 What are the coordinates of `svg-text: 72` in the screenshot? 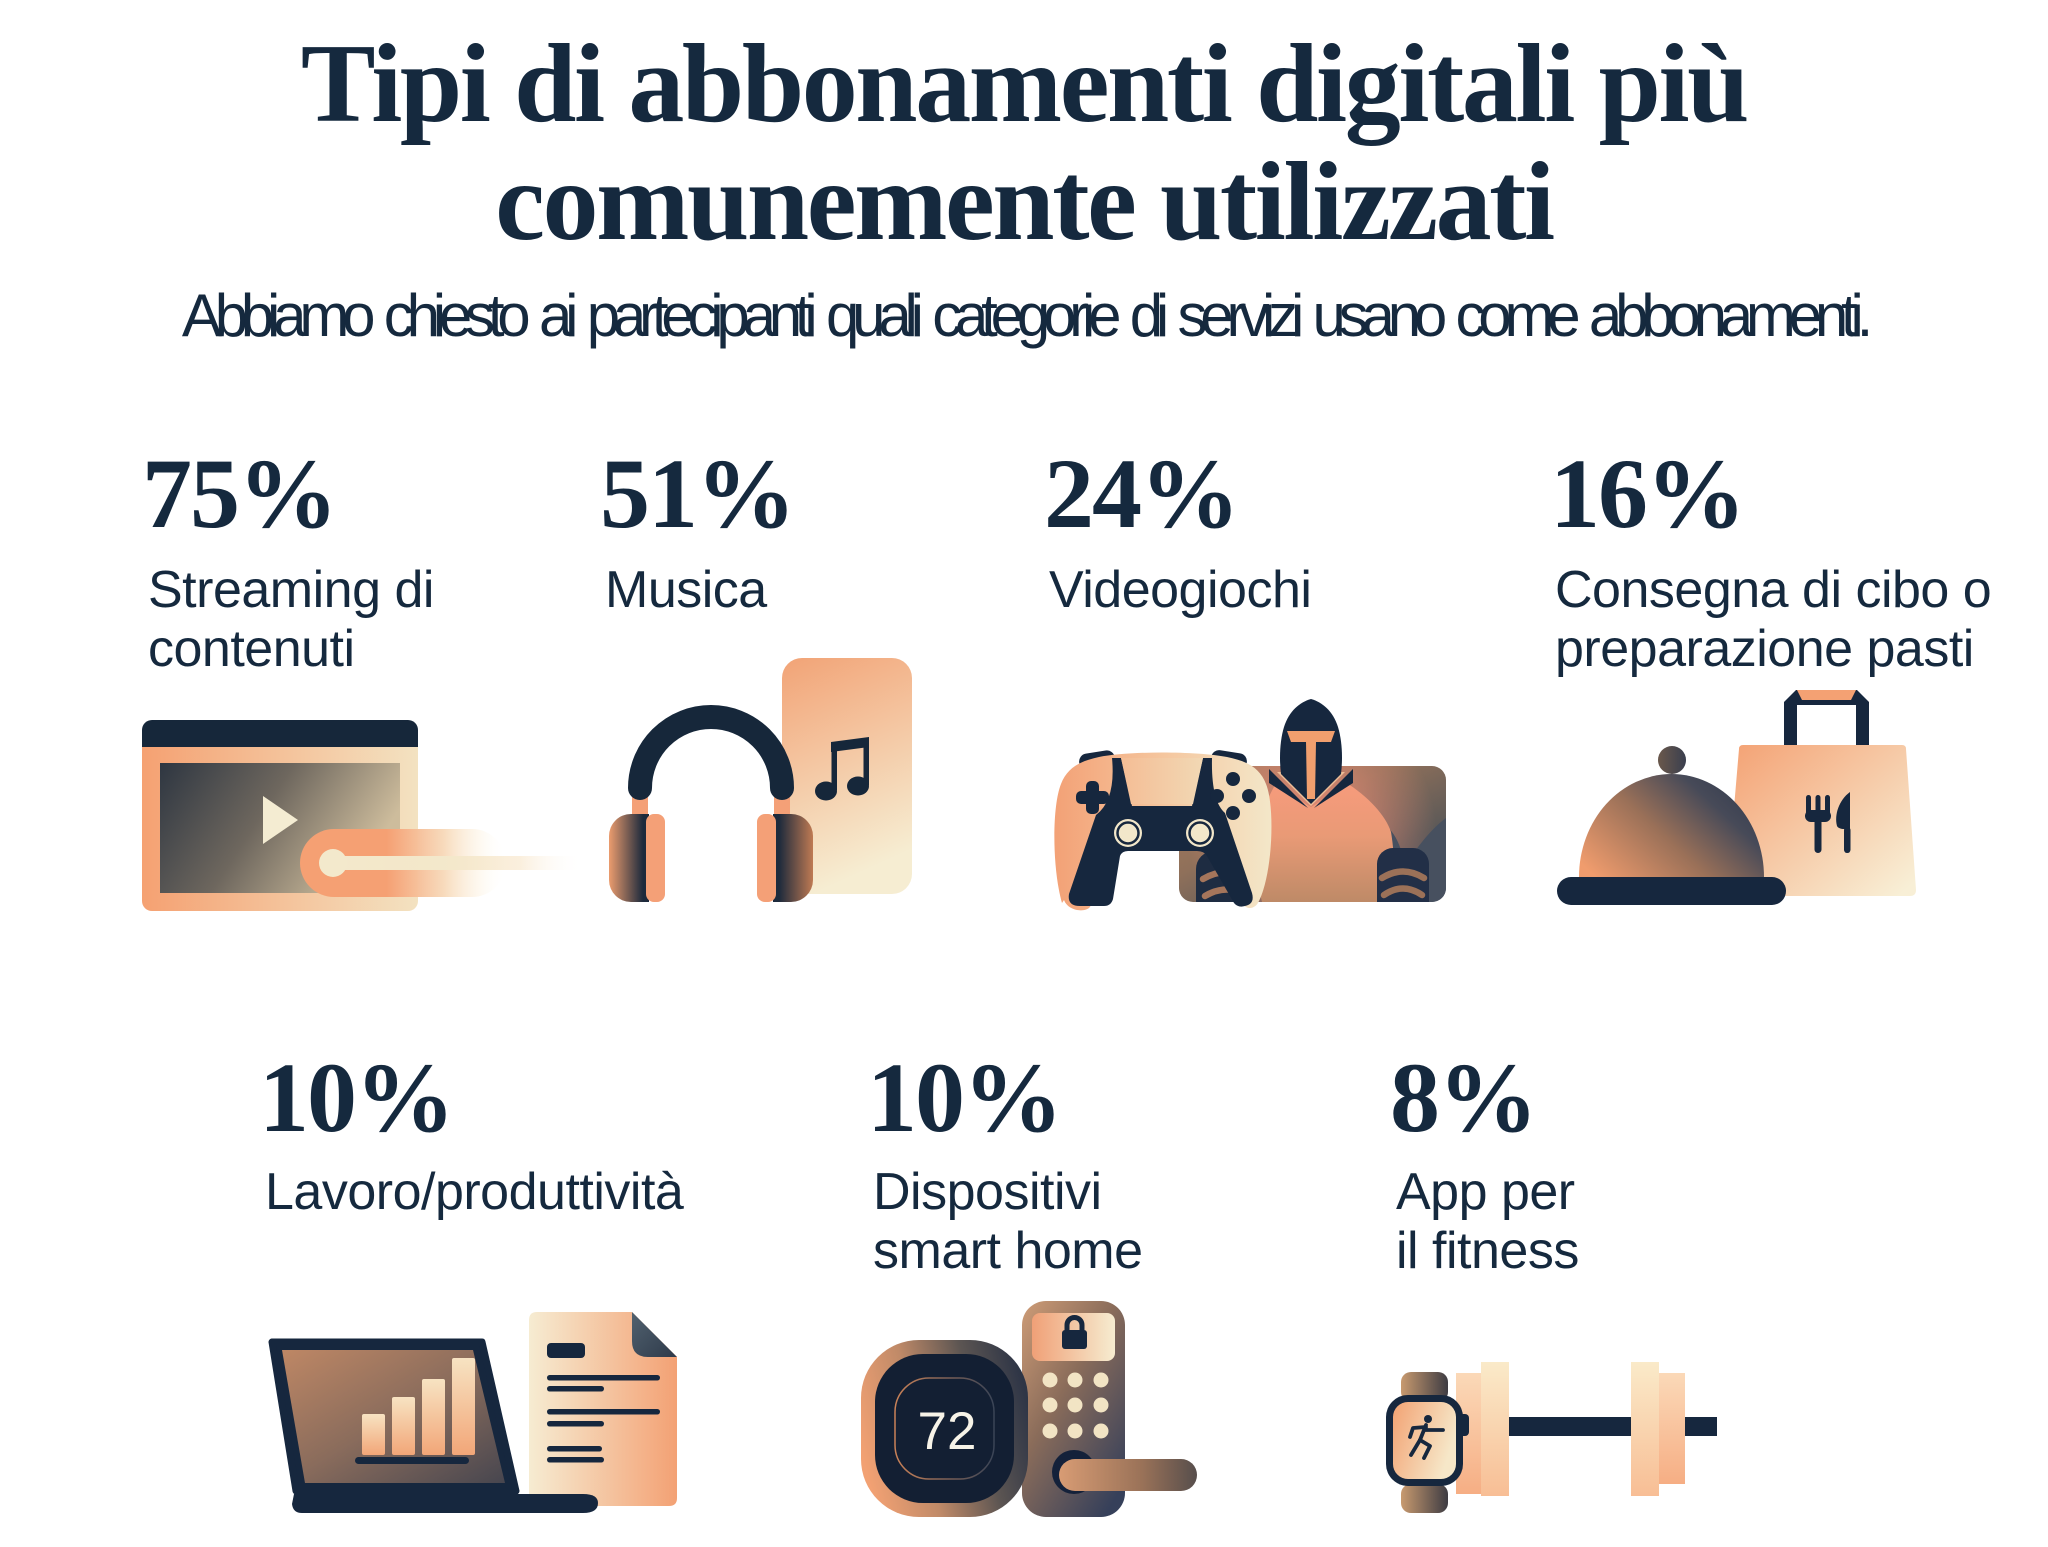 It's located at (947, 1431).